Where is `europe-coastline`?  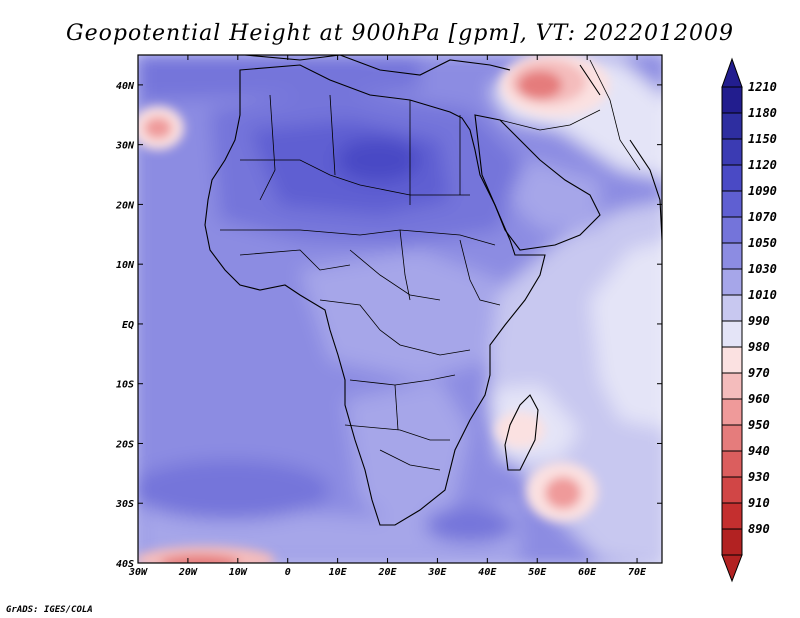
europe-coastline is located at coordinates (377, 65).